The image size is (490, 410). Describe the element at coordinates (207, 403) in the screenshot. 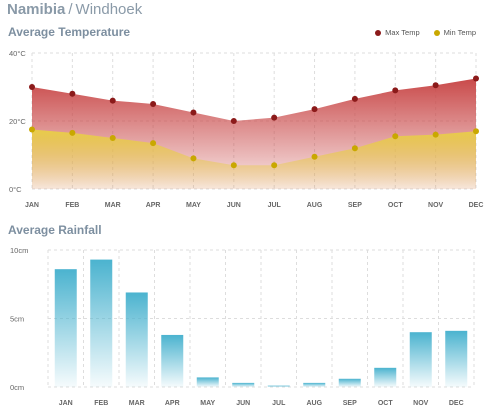

I see `rain-xtick-label: MAY` at that location.